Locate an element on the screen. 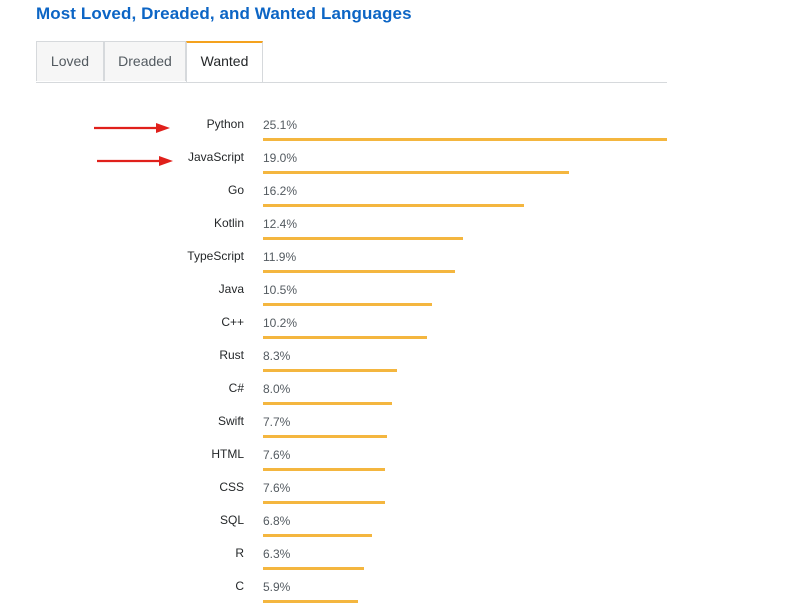 Image resolution: width=799 pixels, height=613 pixels. bar-row: C 5.9% is located at coordinates (399, 582).